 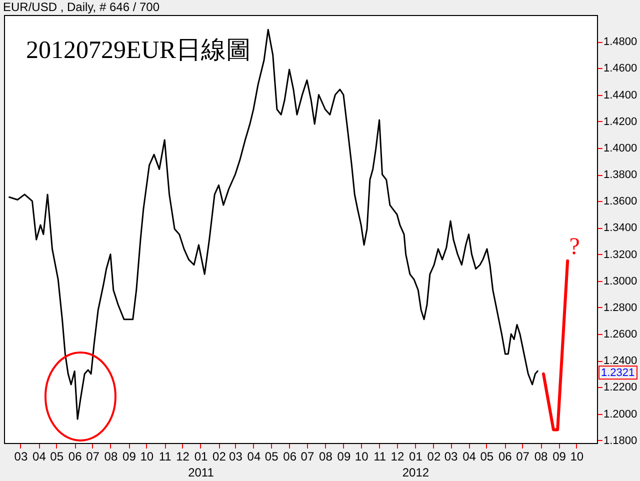 I want to click on y-tick-label: 1.4800, so click(x=621, y=42).